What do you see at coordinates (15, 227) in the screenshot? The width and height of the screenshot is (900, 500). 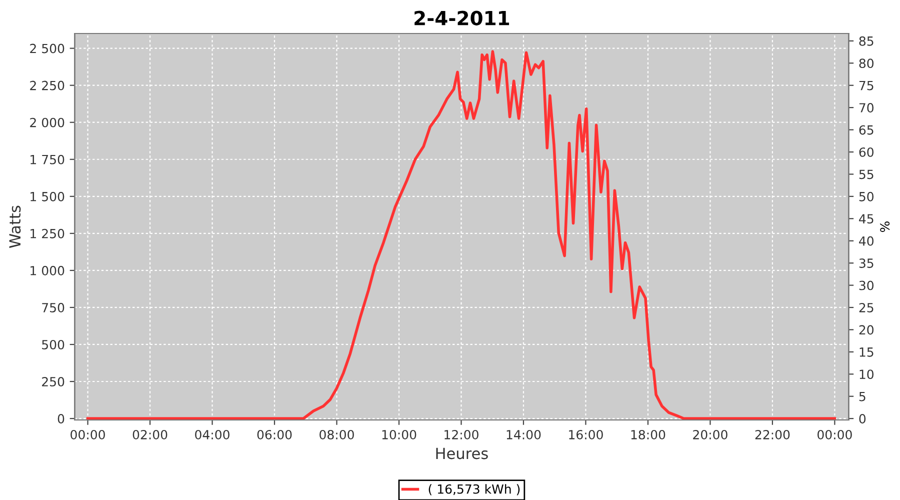 I see `y-axis-title: Watts` at bounding box center [15, 227].